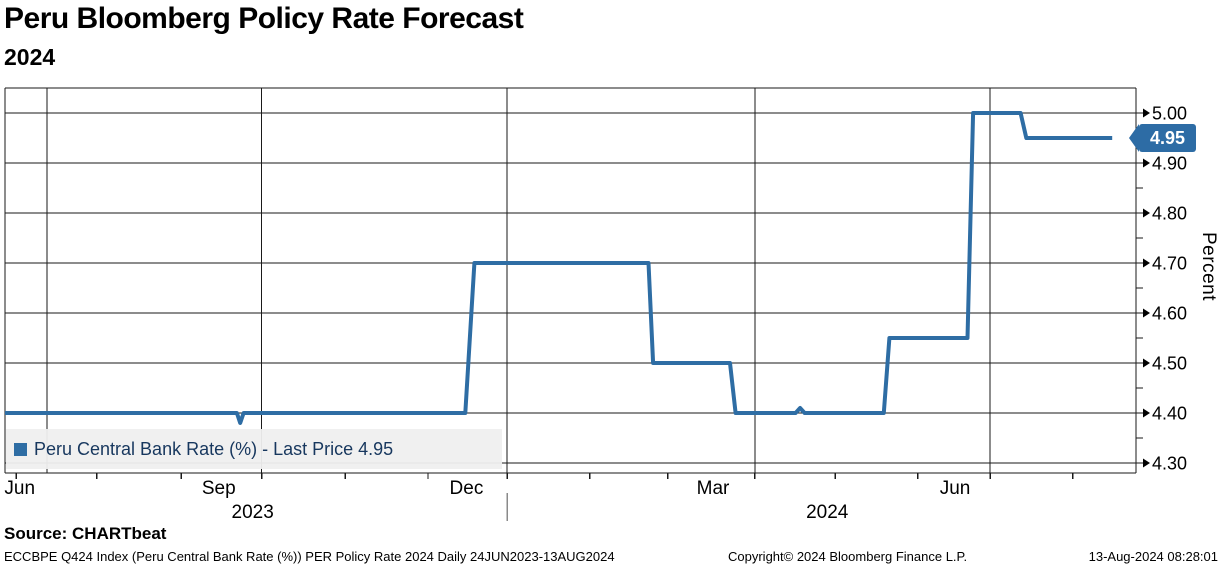 Image resolution: width=1224 pixels, height=566 pixels. What do you see at coordinates (264, 18) in the screenshot?
I see `page-title: Peru Bloomberg Policy Rate Forecast` at bounding box center [264, 18].